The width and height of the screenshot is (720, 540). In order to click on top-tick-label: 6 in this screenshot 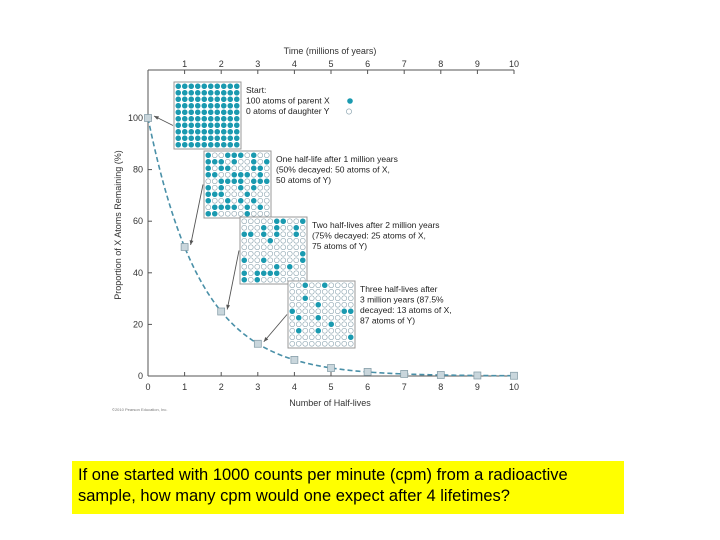, I will do `click(367, 64)`.